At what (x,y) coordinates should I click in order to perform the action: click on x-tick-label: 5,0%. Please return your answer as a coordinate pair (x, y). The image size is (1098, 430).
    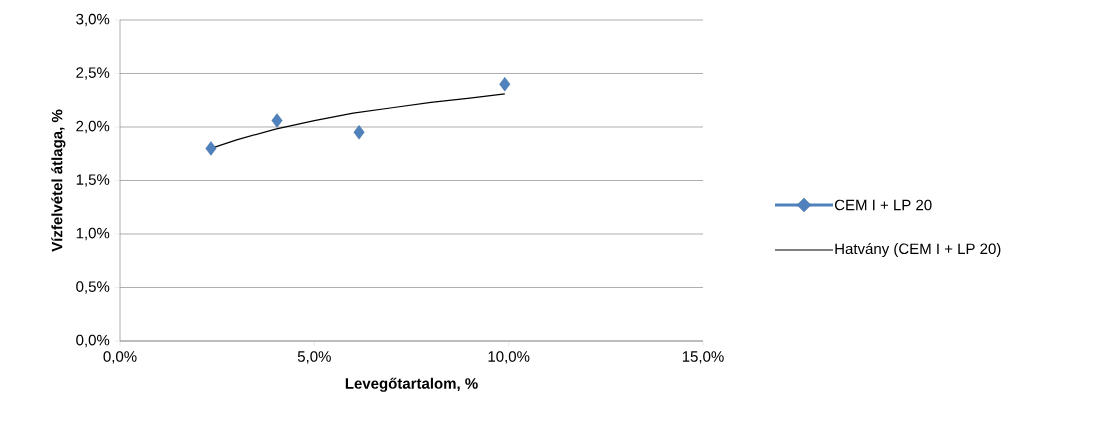
    Looking at the image, I should click on (314, 357).